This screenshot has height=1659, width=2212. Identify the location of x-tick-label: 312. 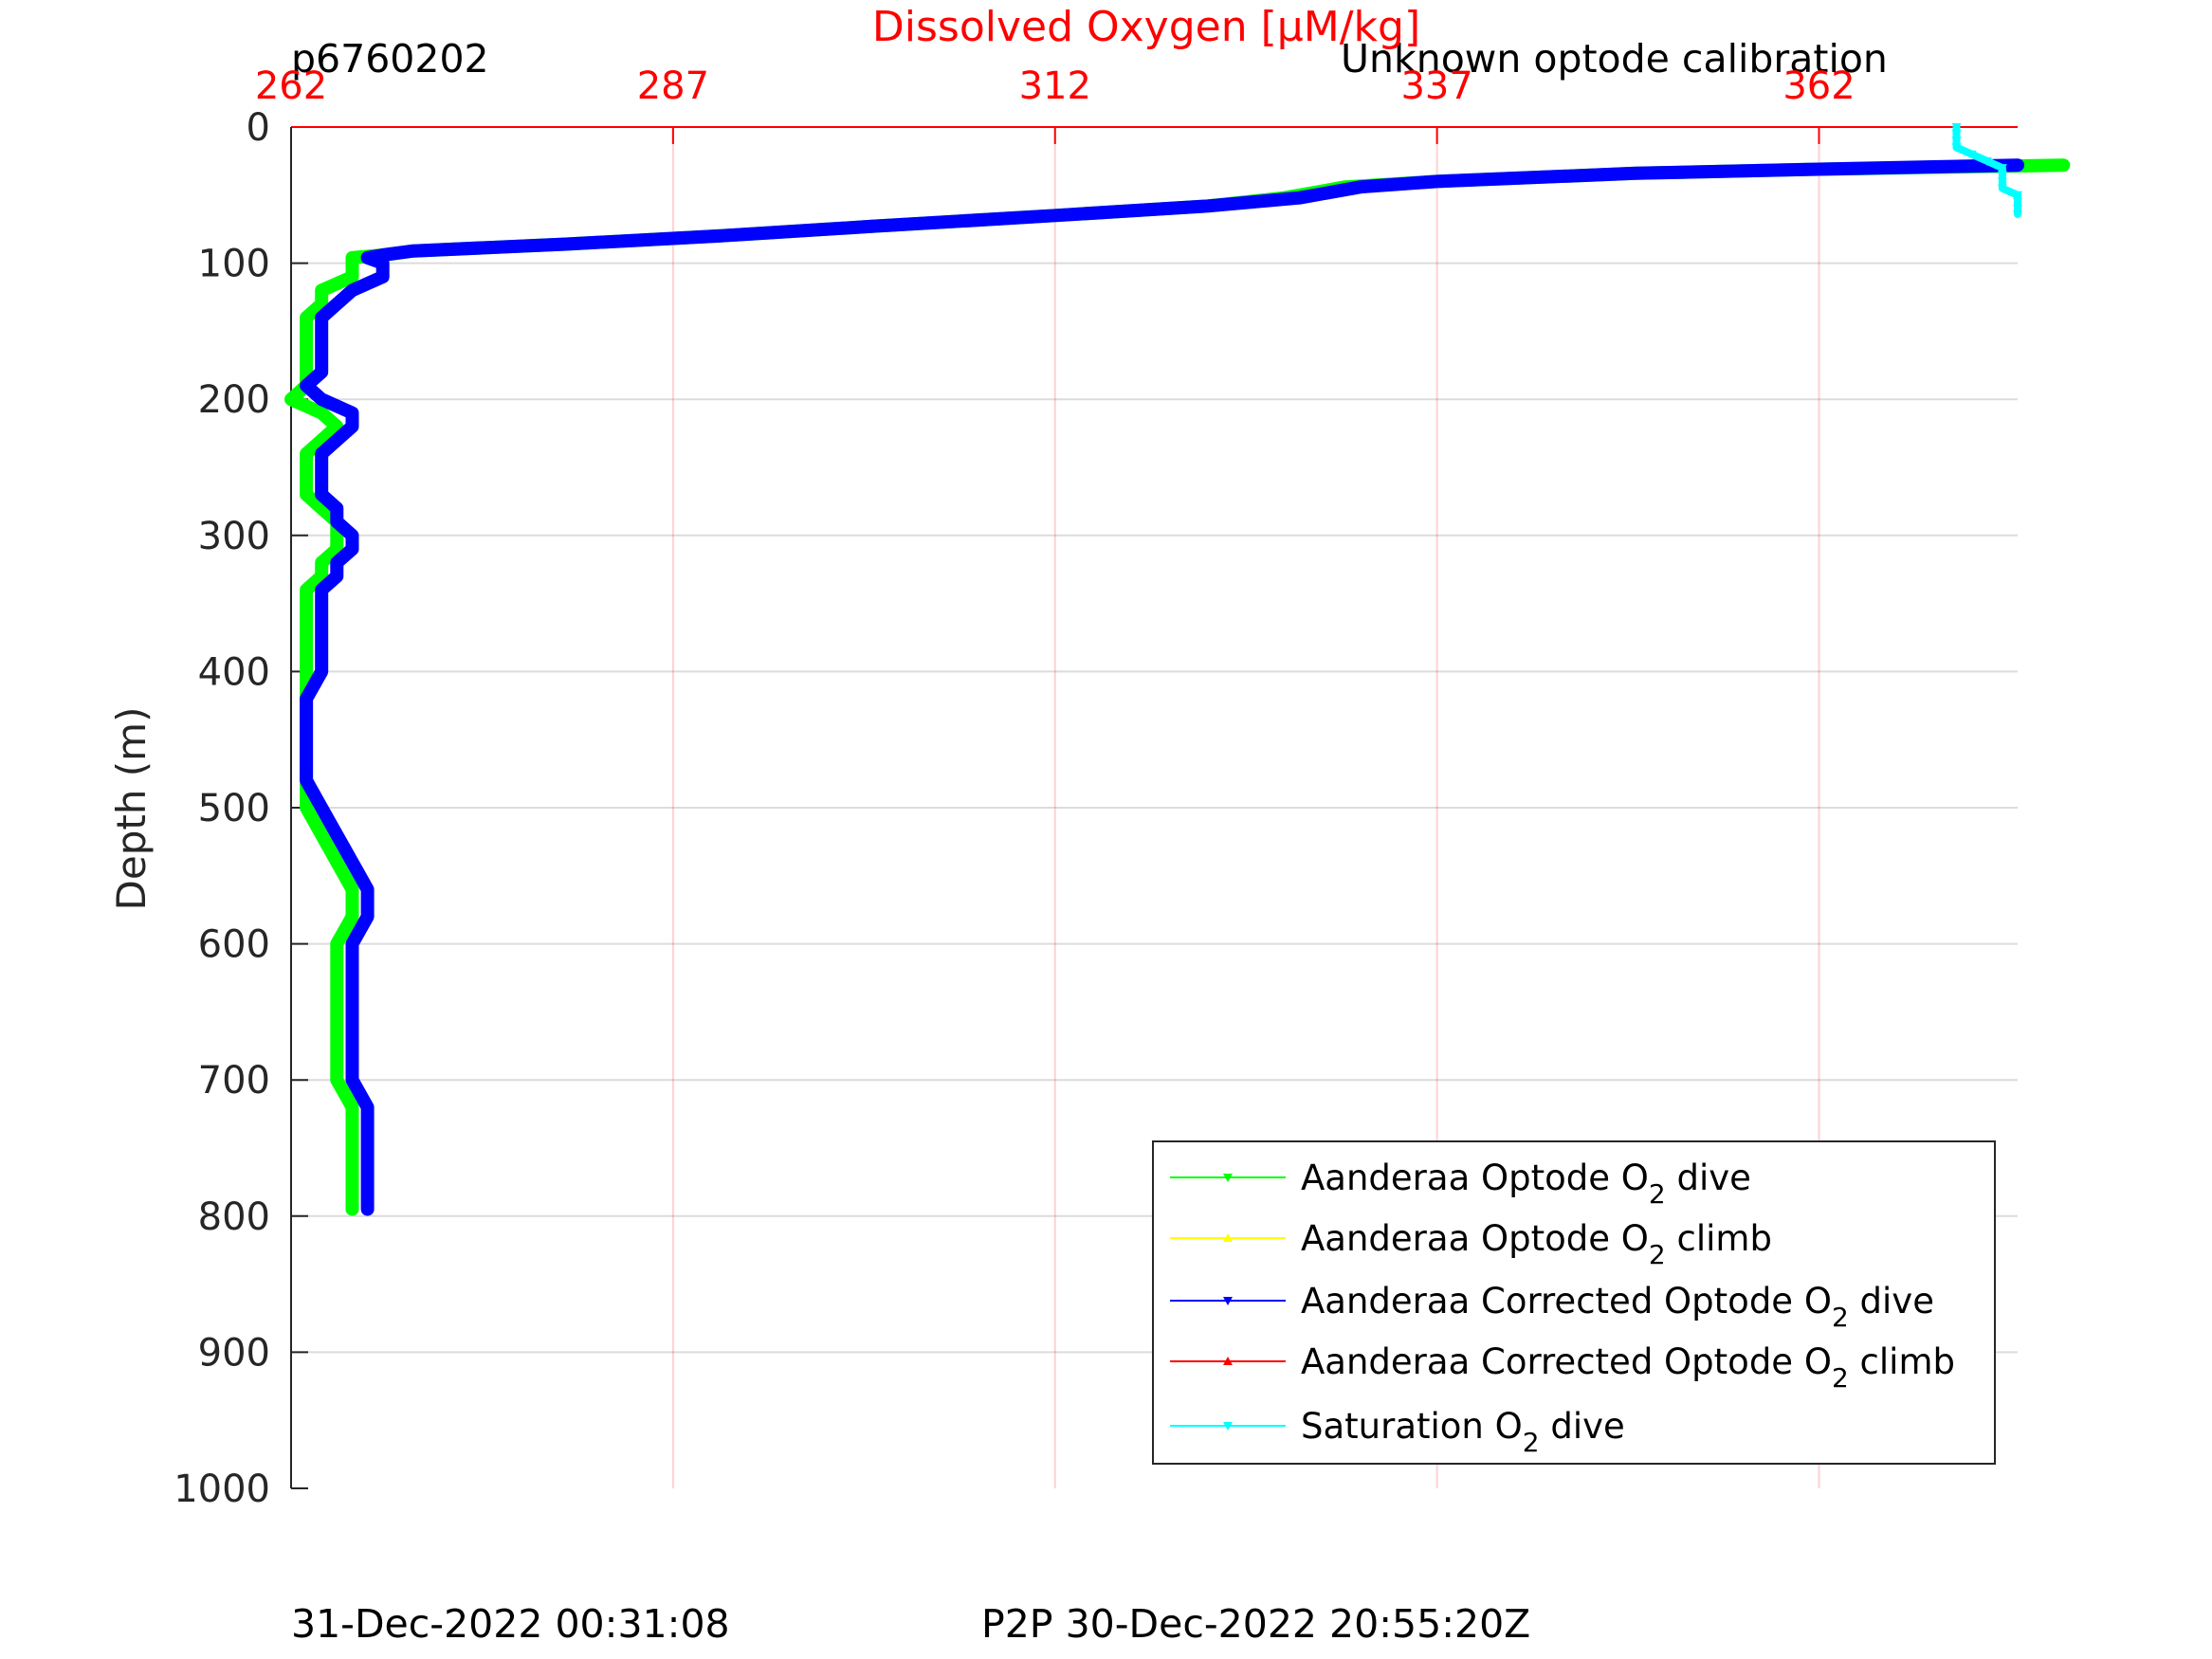
(1055, 86).